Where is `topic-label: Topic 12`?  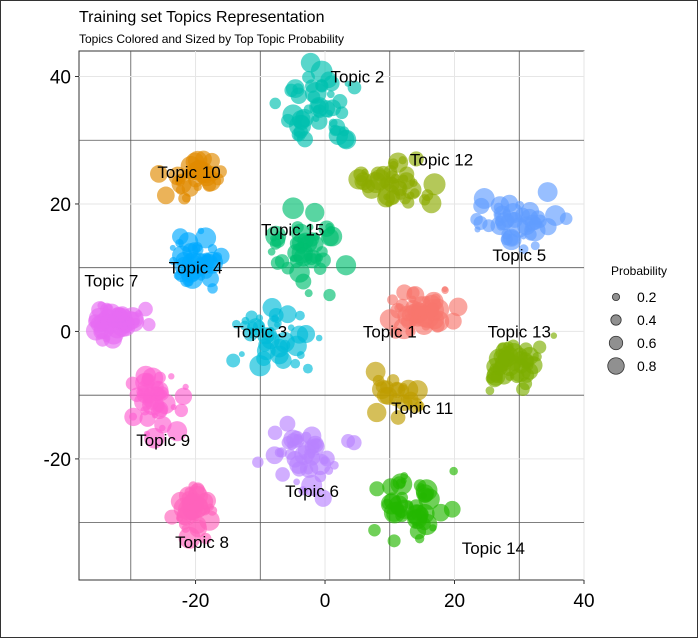 topic-label: Topic 12 is located at coordinates (441, 159).